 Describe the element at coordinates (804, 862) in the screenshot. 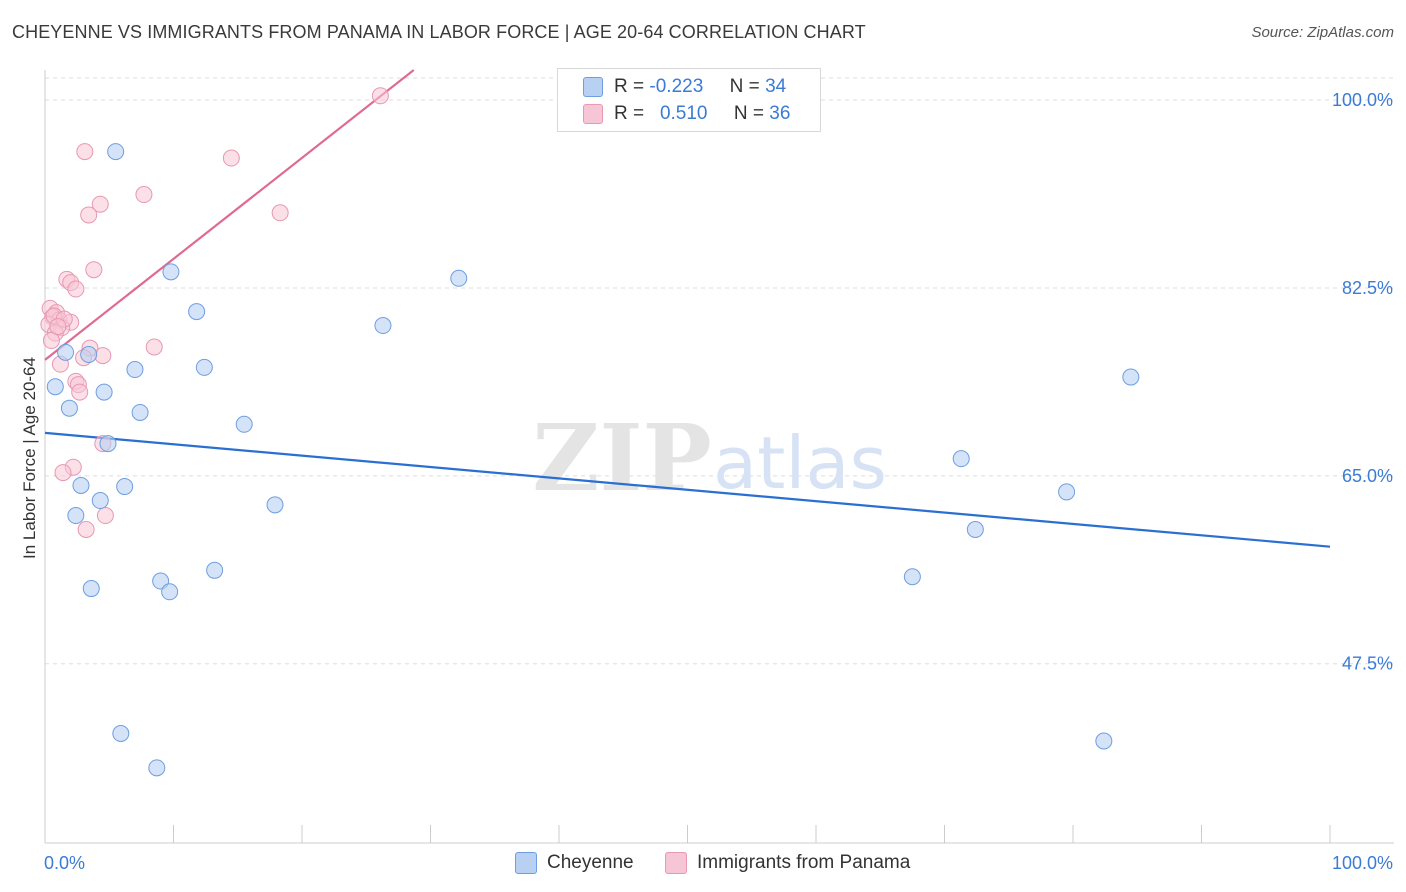

I see `legend-label-panama: Immigrants from Panama` at that location.